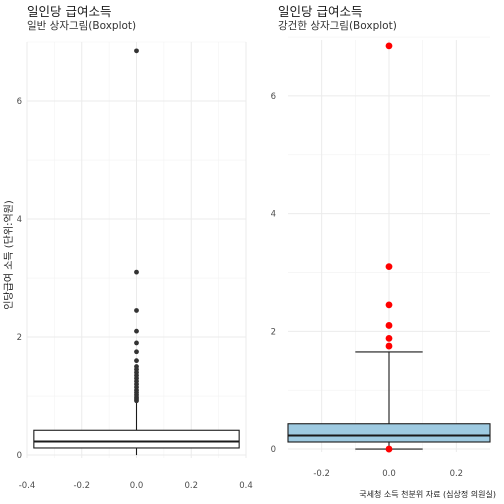  Describe the element at coordinates (273, 215) in the screenshot. I see `right-y-tick-label: 4` at that location.